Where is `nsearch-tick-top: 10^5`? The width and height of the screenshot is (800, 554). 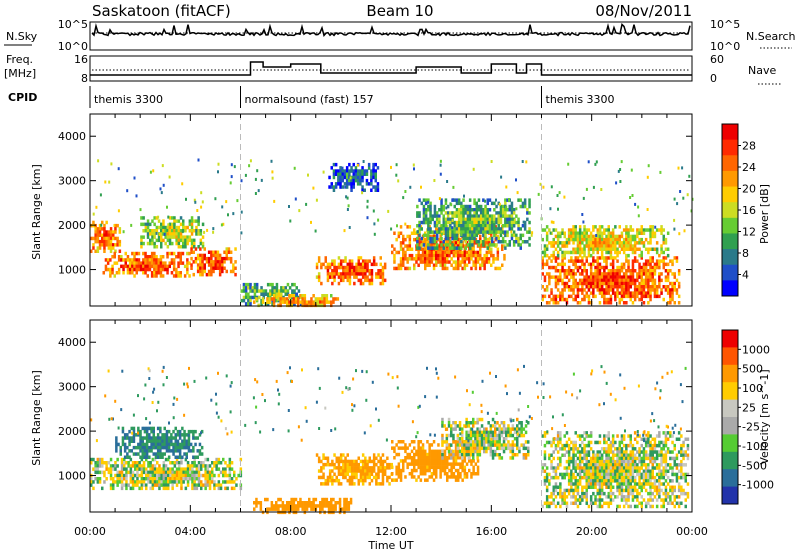 nsearch-tick-top: 10^5 is located at coordinates (725, 24).